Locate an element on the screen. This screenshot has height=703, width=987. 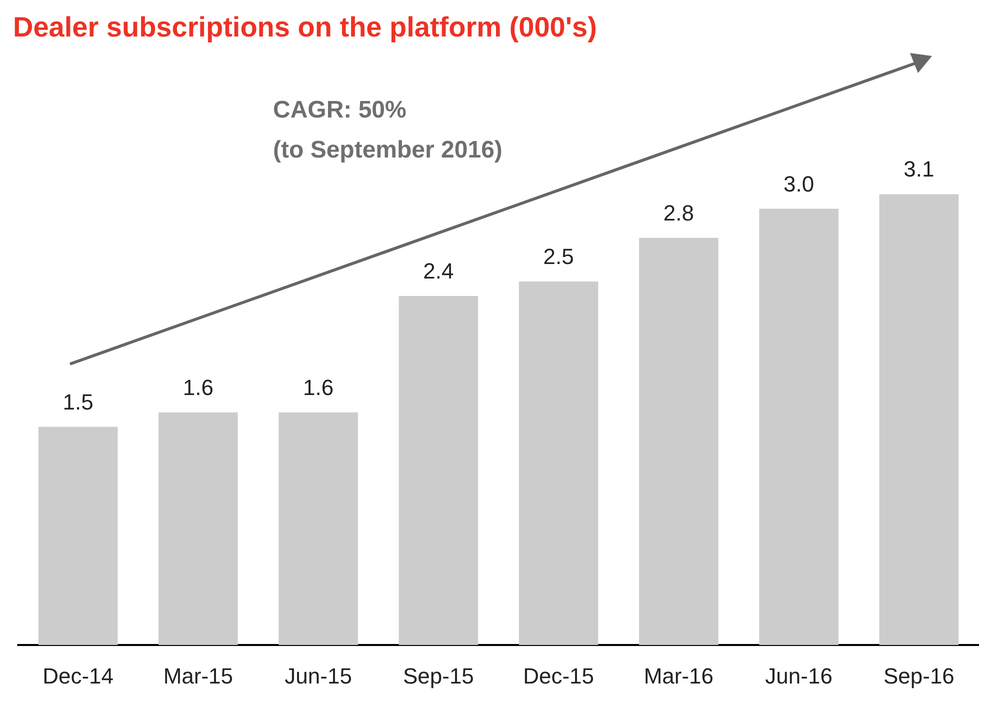
data-label: 2.5 is located at coordinates (558, 256).